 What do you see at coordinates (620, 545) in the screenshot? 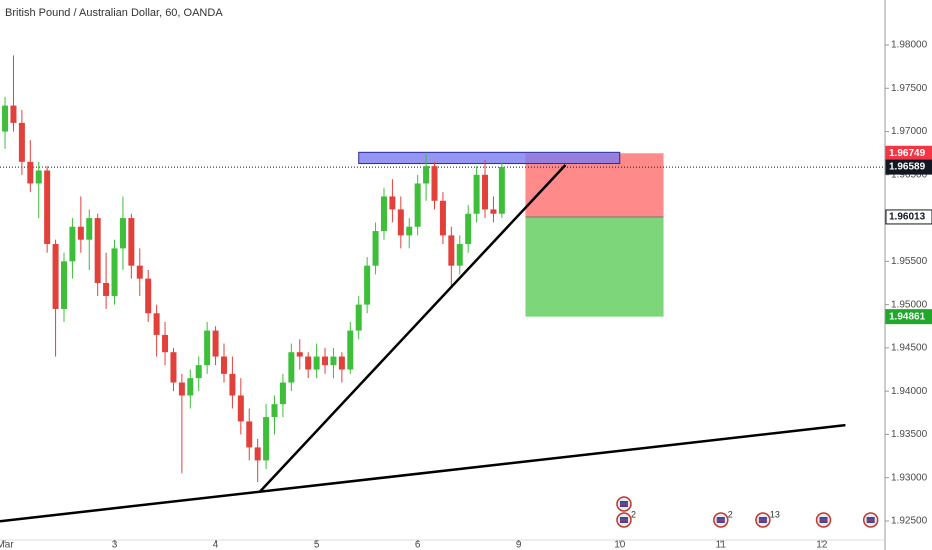
I see `x-tick-label: 10` at bounding box center [620, 545].